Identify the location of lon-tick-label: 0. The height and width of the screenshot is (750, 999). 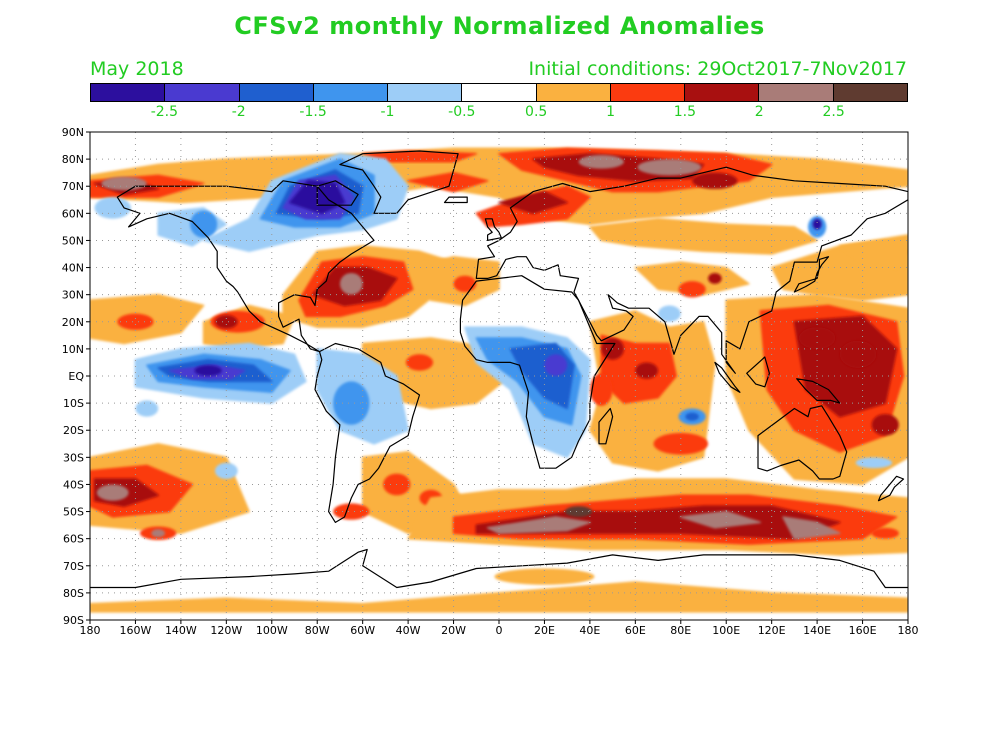
(499, 630).